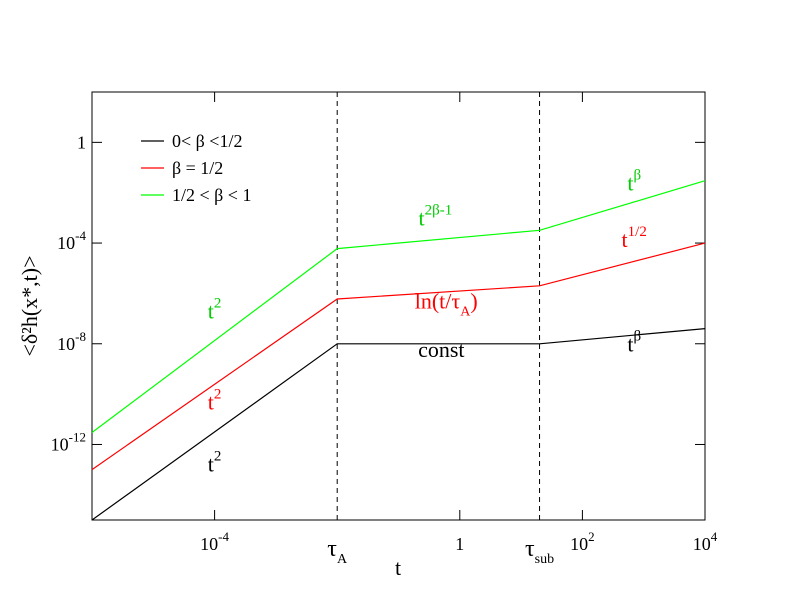 The width and height of the screenshot is (792, 612). Describe the element at coordinates (215, 310) in the screenshot. I see `annotation-0: t2` at that location.